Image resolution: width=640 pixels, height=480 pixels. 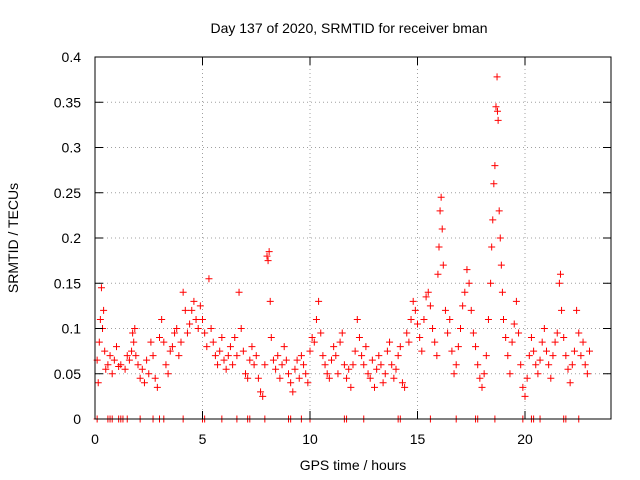 What do you see at coordinates (67, 283) in the screenshot?
I see `y-tick-label: 0.15` at bounding box center [67, 283].